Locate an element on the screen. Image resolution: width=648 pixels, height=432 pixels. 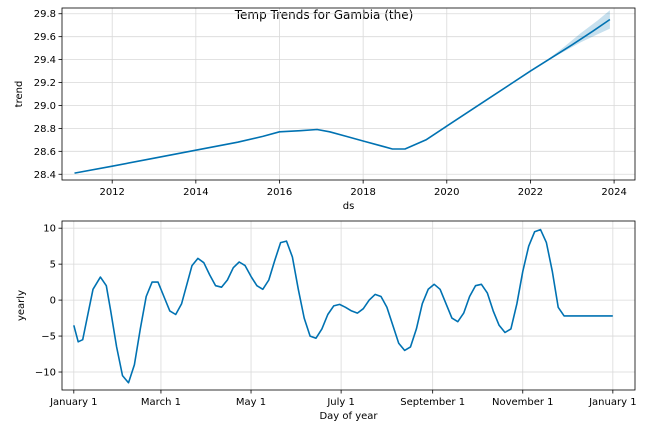
y-tick-label: 29.4 is located at coordinates (45, 60).